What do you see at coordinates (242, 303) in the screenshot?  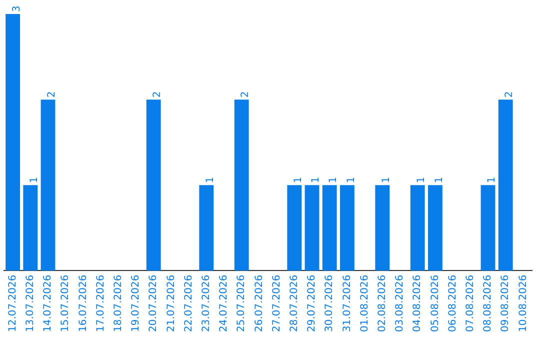 I see `x-tick-label: 25.07.2026` at bounding box center [242, 303].